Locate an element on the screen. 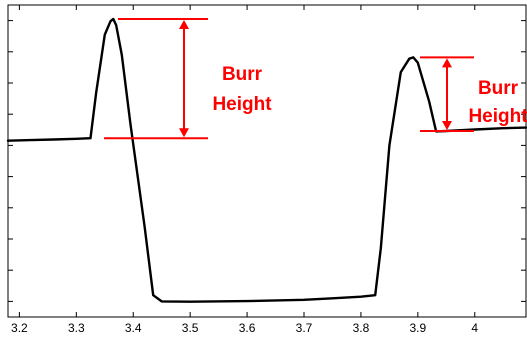 The height and width of the screenshot is (340, 527). x-tick-label: 3.6 is located at coordinates (247, 328).